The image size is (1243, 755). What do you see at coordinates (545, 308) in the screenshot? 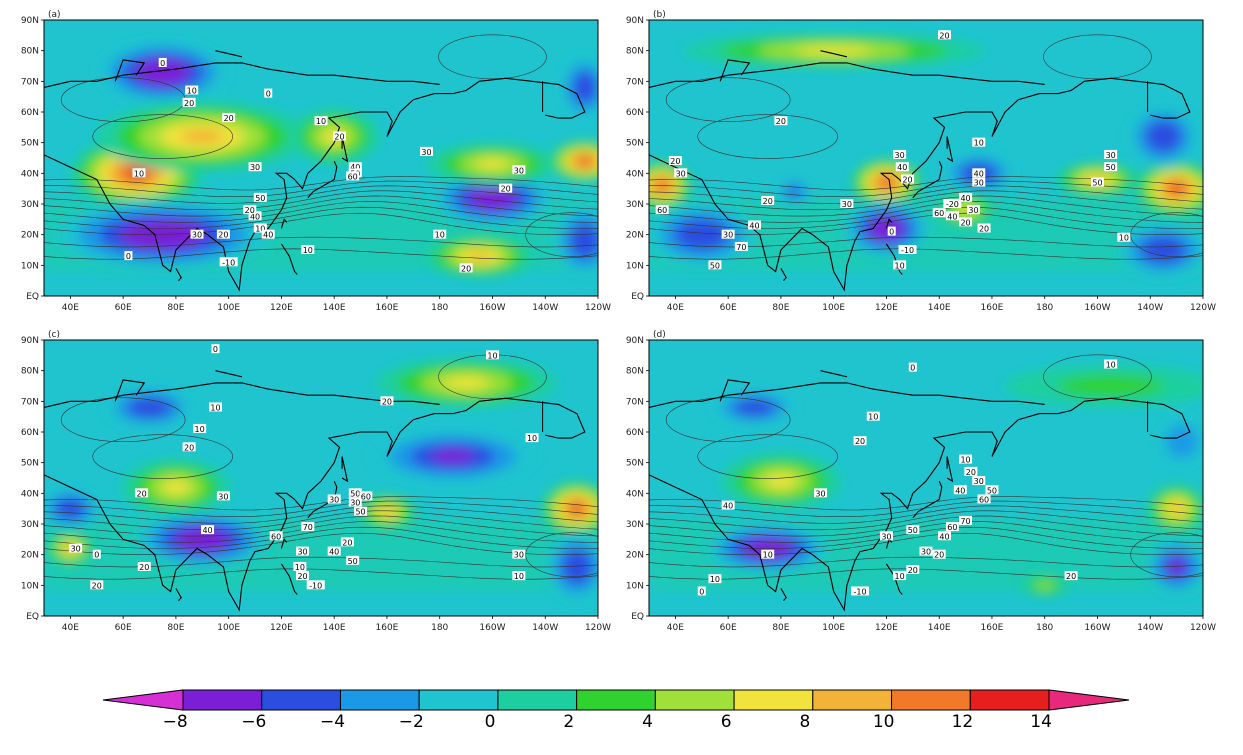
I see `lon-tick-label: 140W` at bounding box center [545, 308].